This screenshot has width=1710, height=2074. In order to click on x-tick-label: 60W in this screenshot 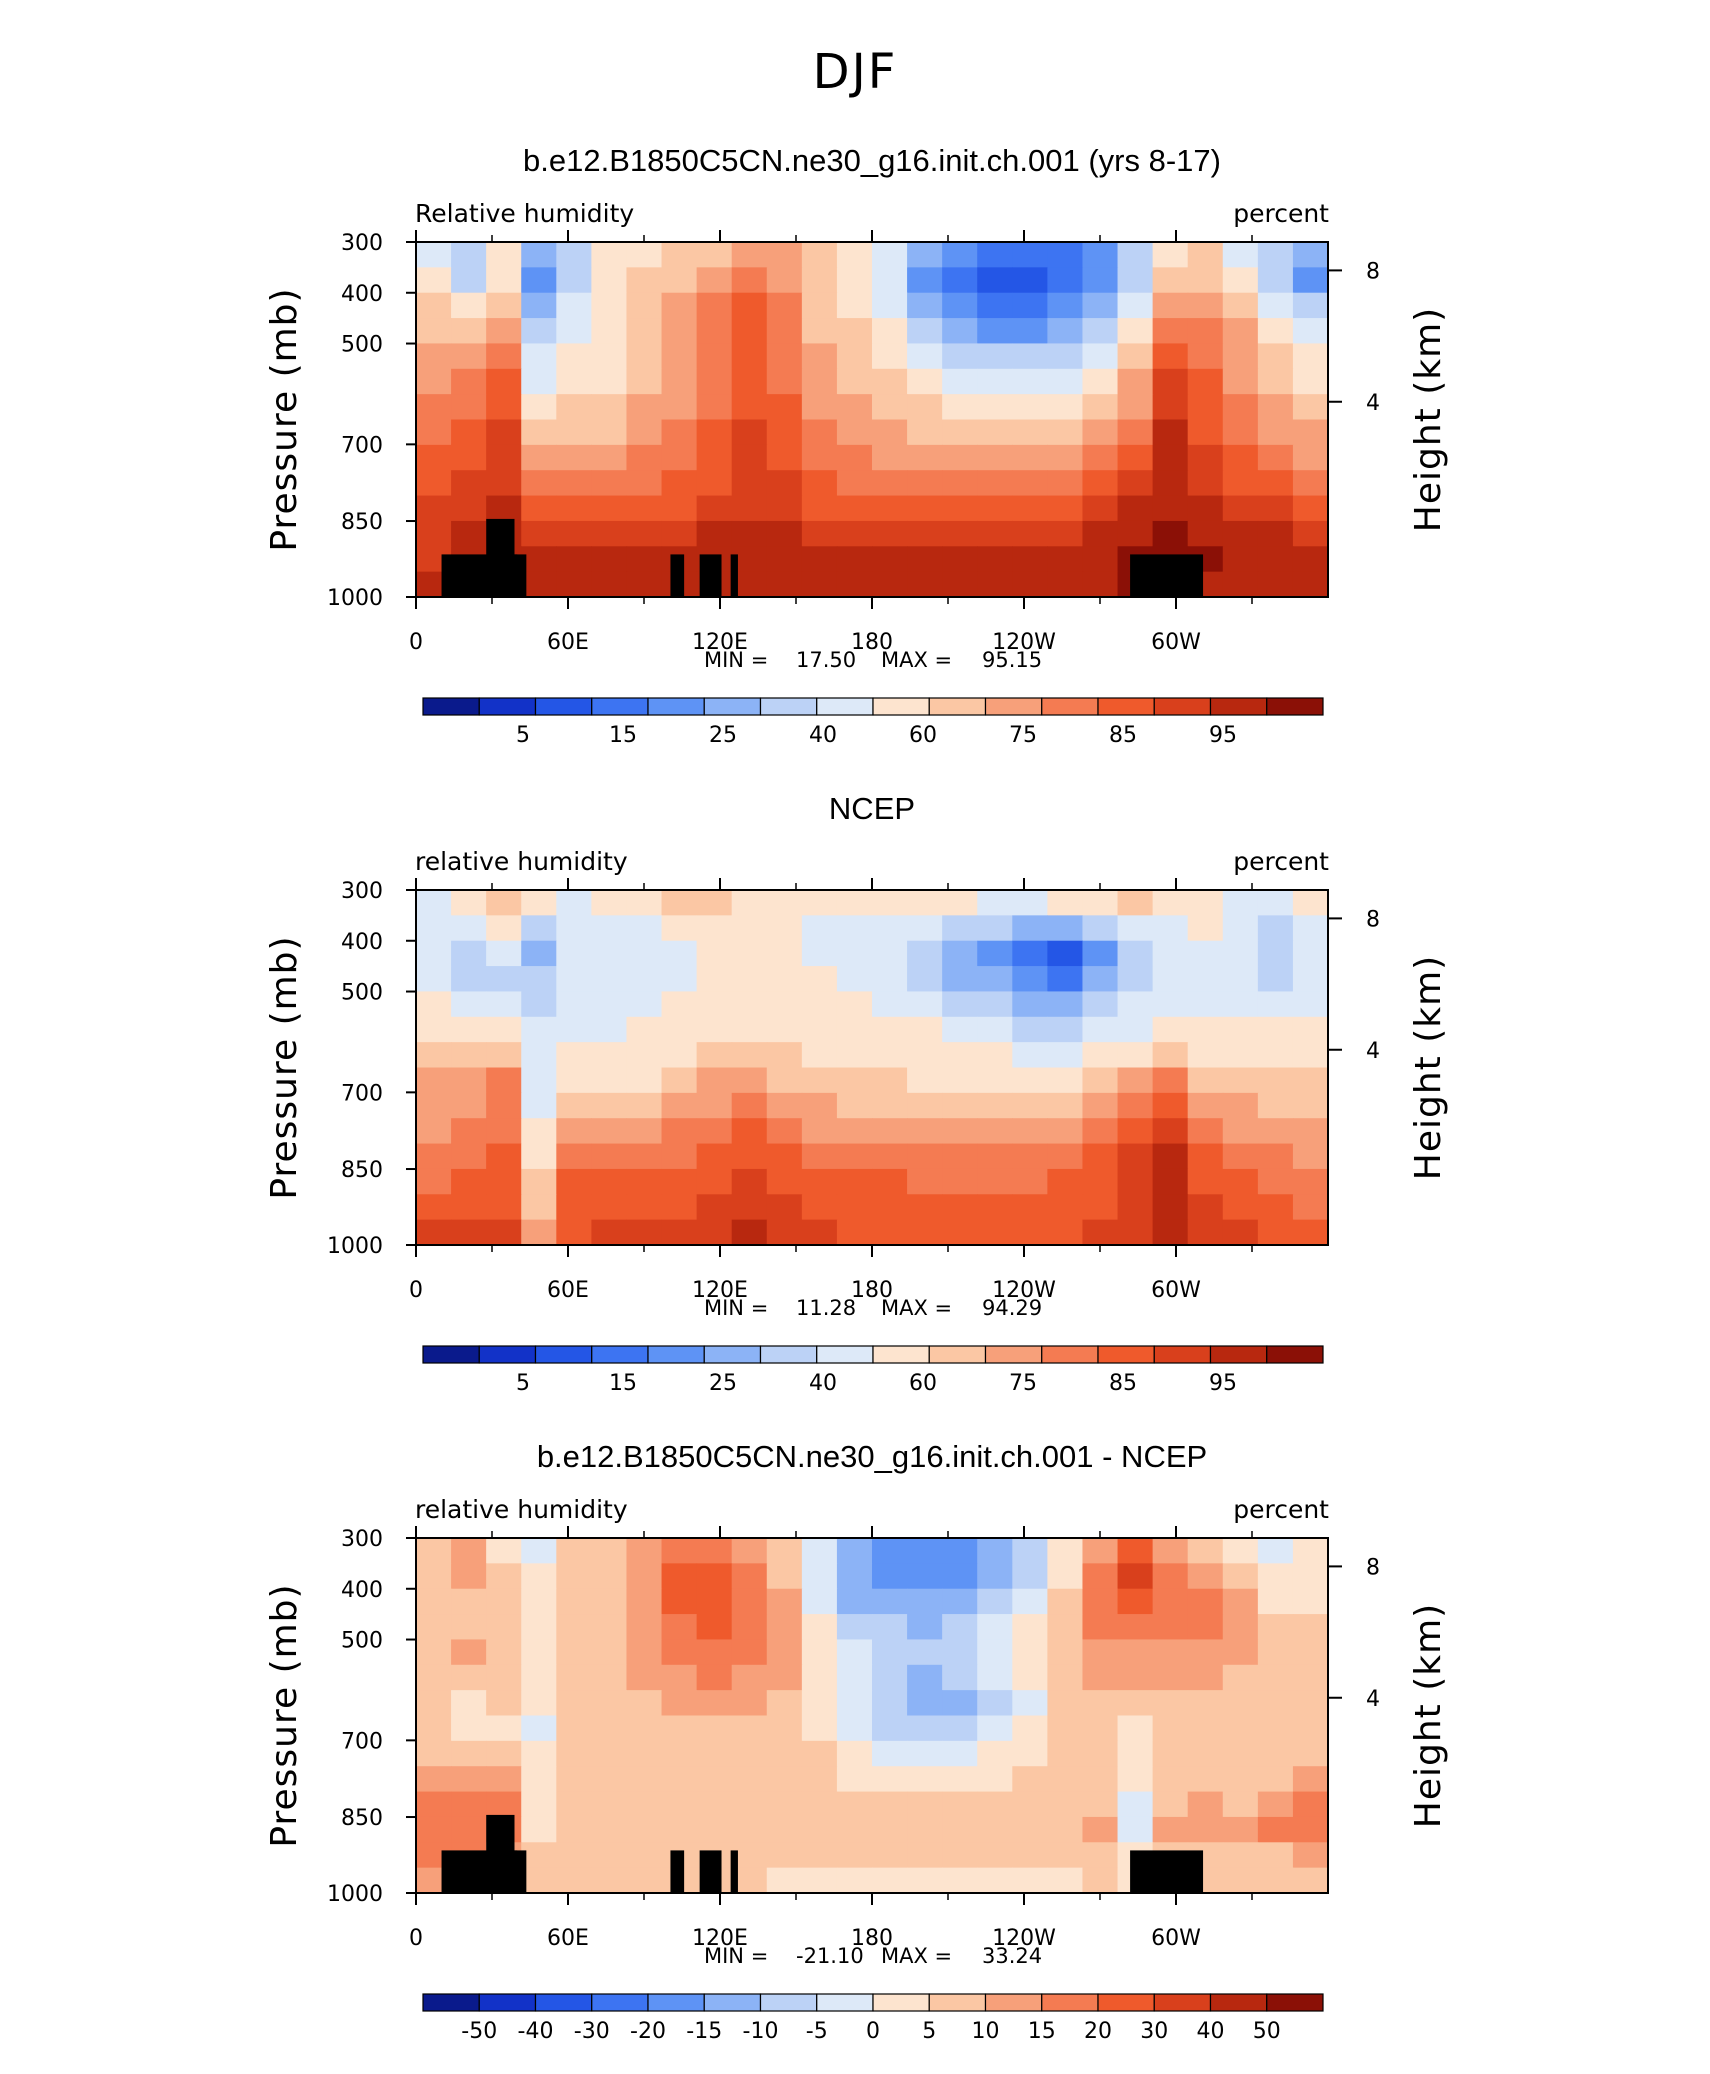, I will do `click(1176, 642)`.